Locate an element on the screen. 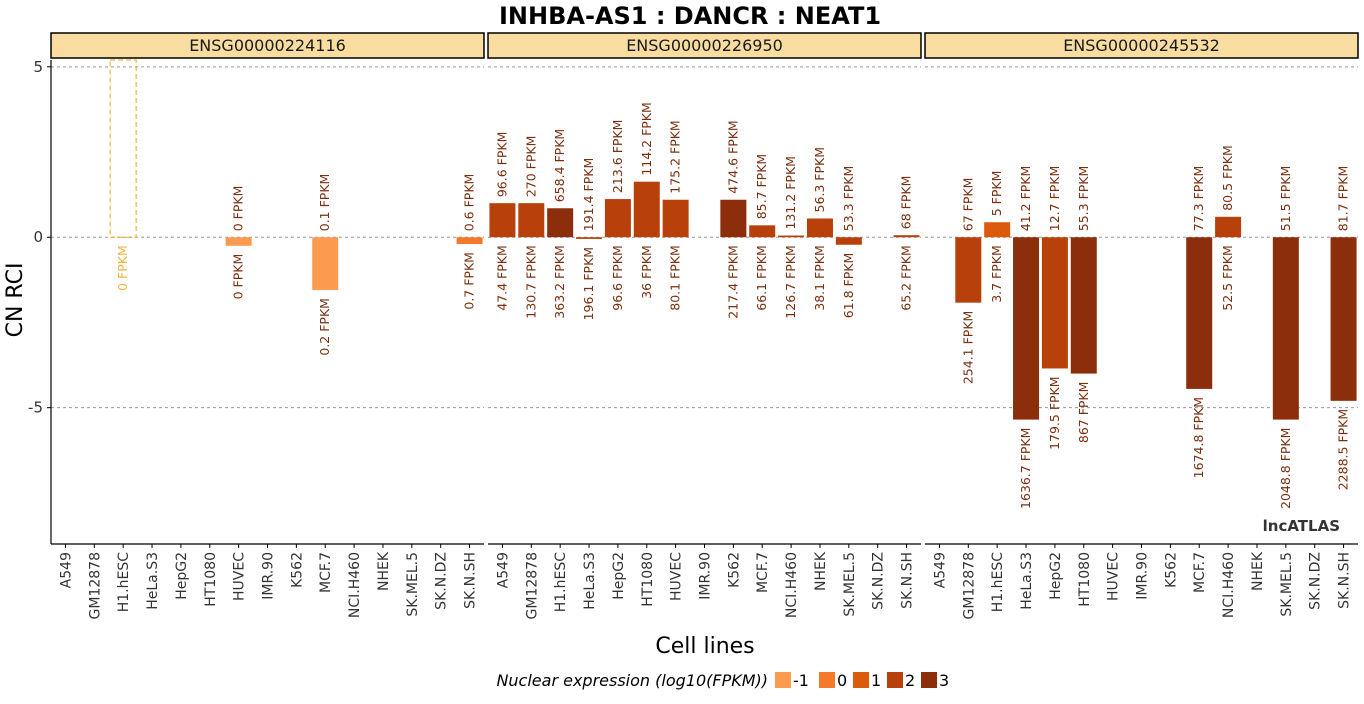  bar-bottom-label: 47.4 FPKM is located at coordinates (501, 278).